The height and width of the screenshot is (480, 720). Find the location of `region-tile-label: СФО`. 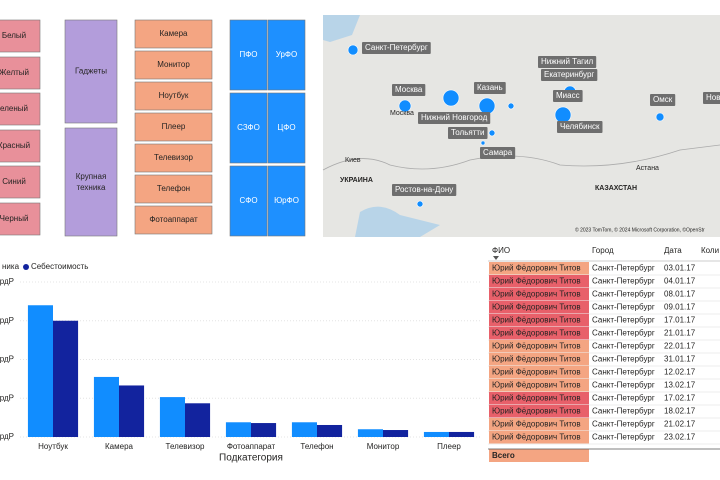

region-tile-label: СФО is located at coordinates (248, 200).